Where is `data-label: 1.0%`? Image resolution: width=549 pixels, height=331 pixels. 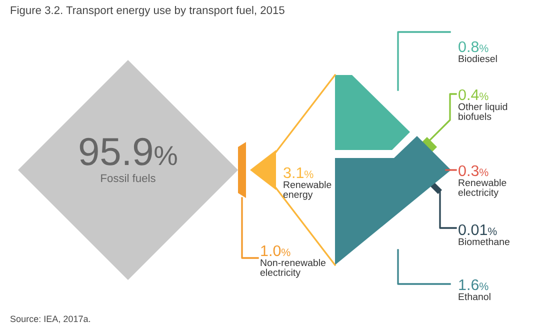
data-label: 1.0% is located at coordinates (275, 250).